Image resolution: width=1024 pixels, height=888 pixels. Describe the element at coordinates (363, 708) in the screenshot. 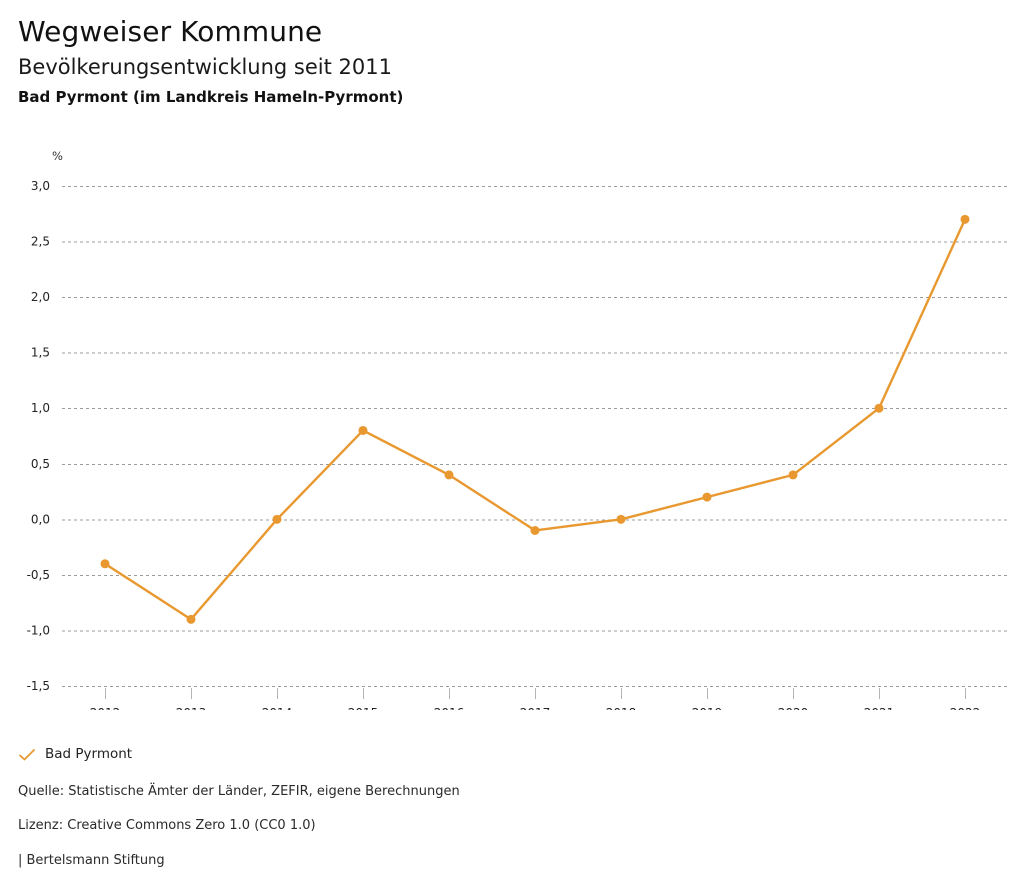

I see `x-axis-tick-label: 2015` at that location.